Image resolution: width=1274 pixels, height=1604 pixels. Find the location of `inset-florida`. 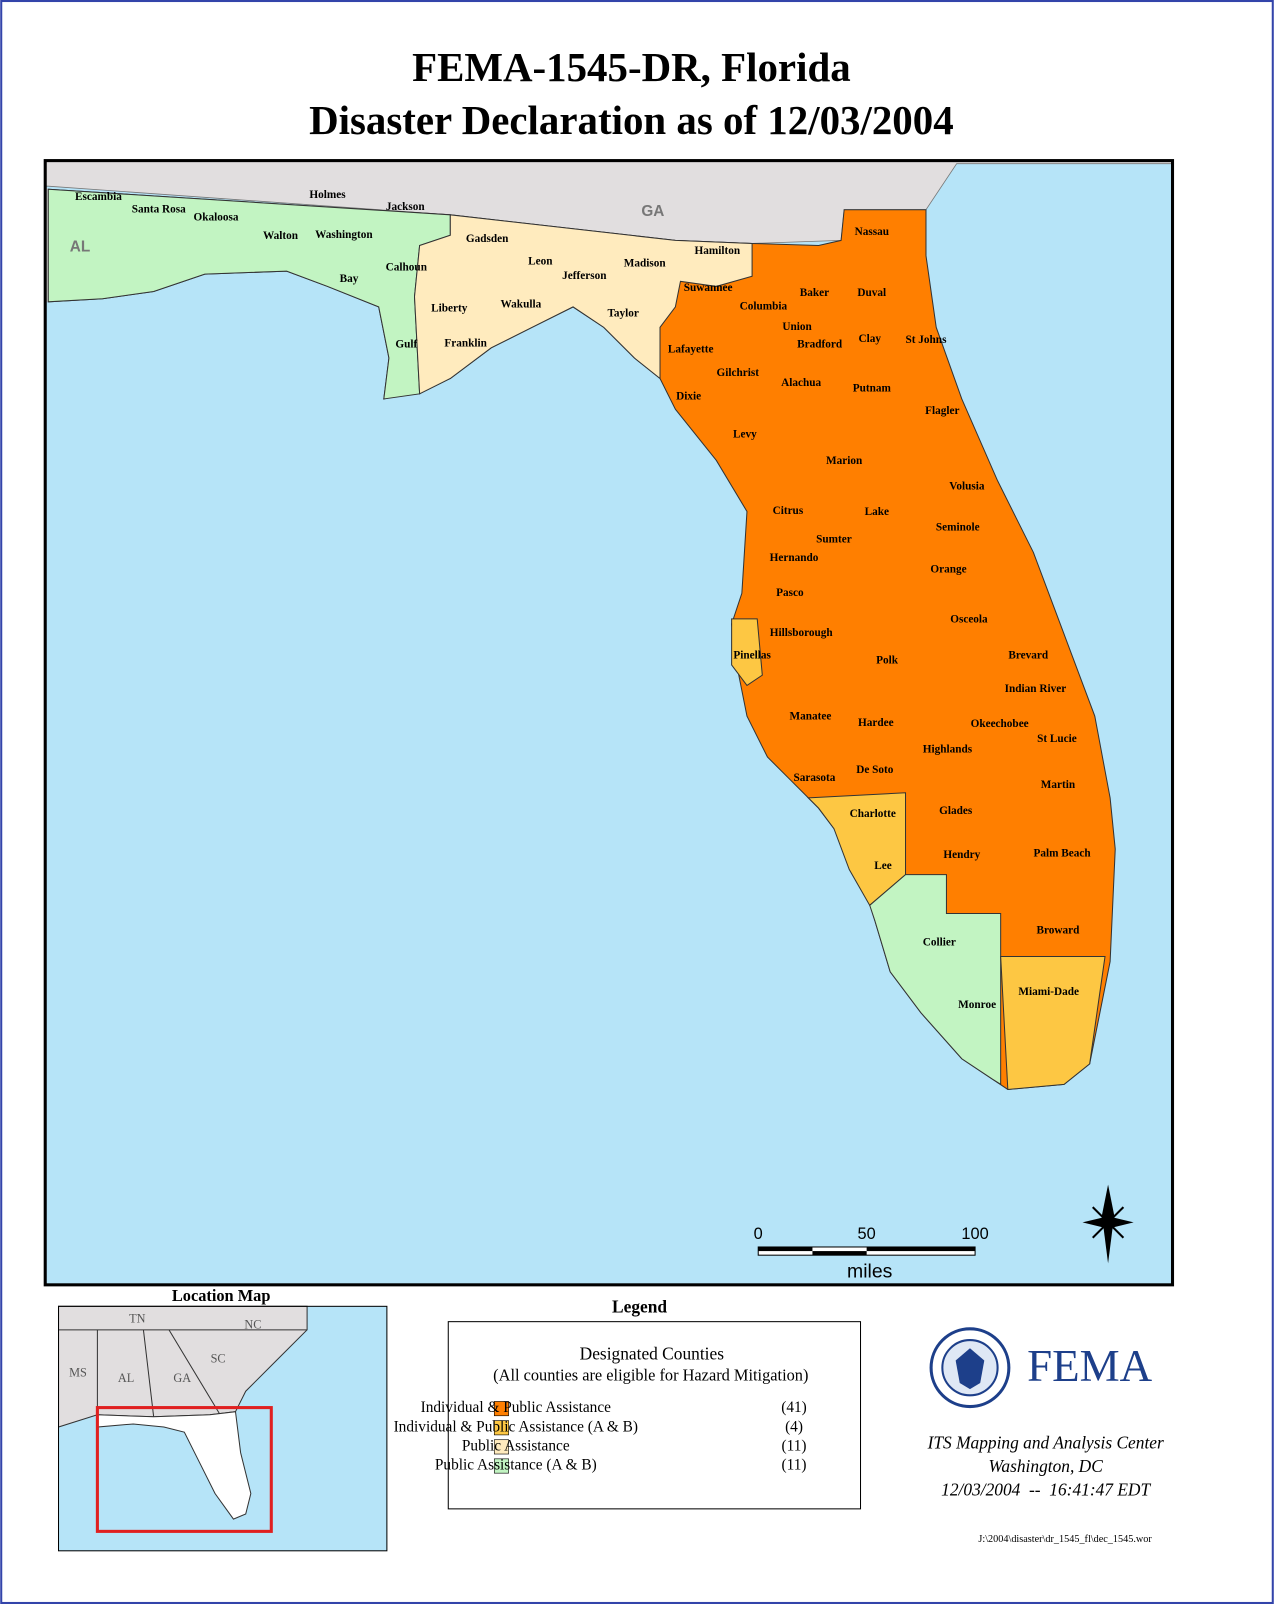

inset-florida is located at coordinates (174, 1465).